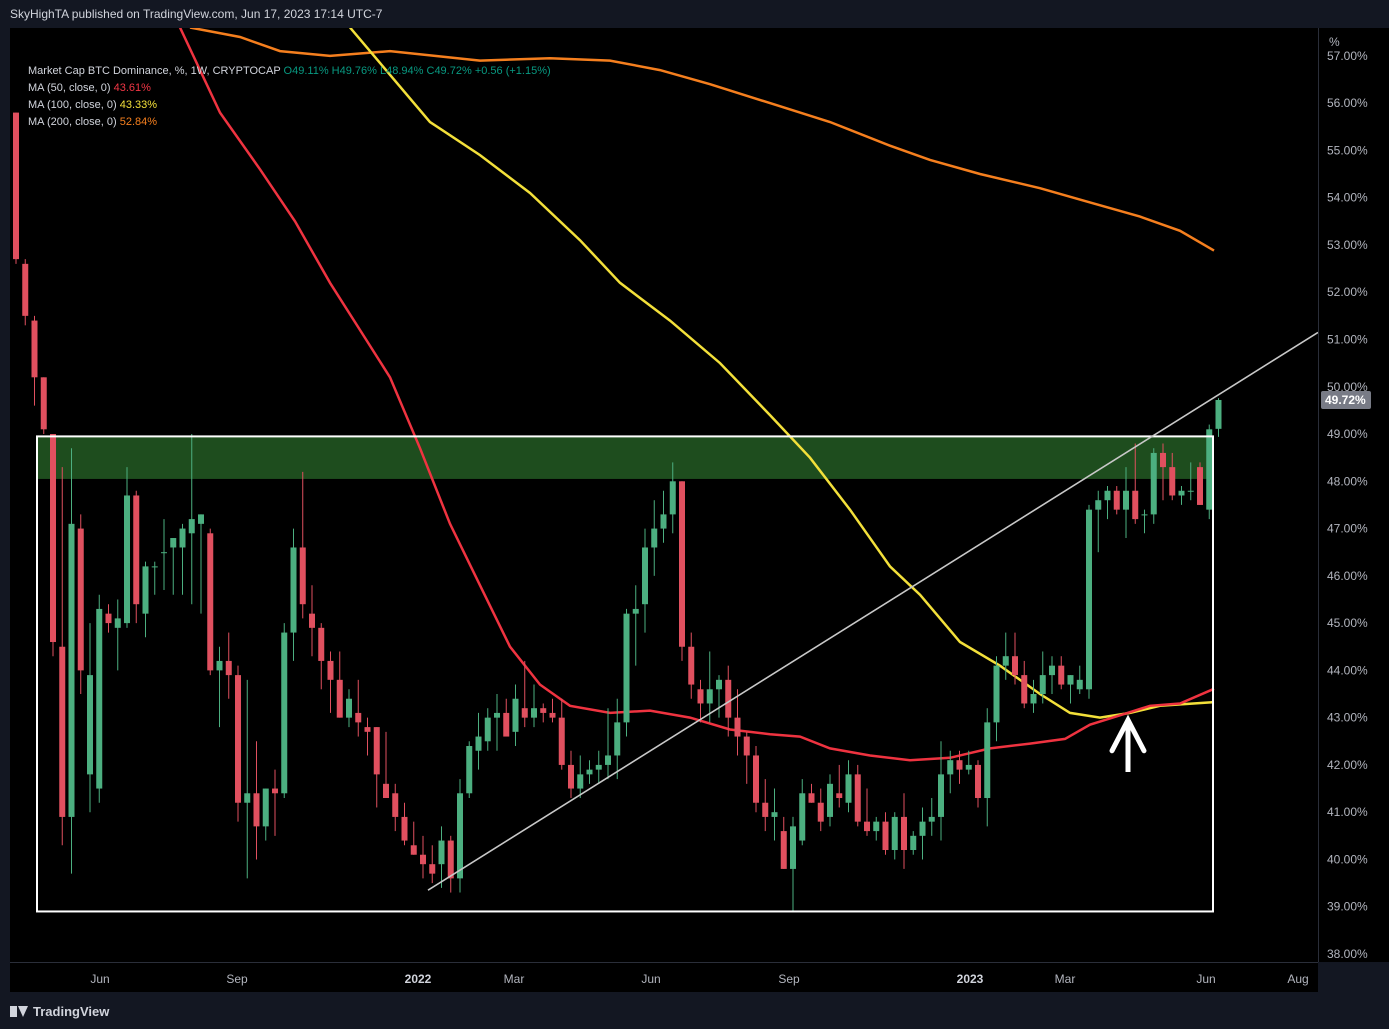 This screenshot has width=1389, height=1029. Describe the element at coordinates (59, 1011) in the screenshot. I see `tradingview-logo: TradingView` at that location.